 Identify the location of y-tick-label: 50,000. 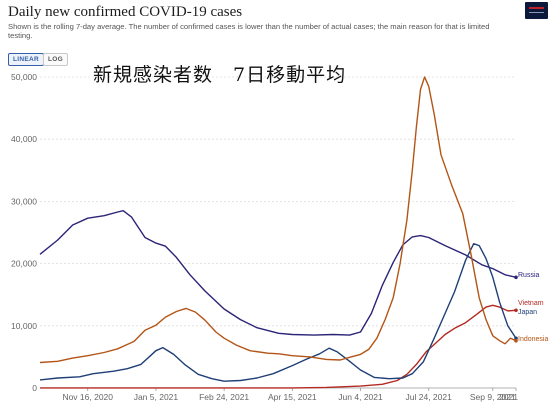
(24, 77).